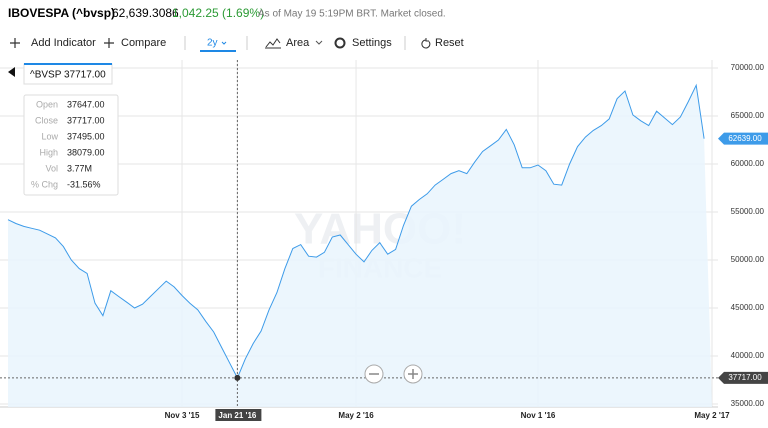 Image resolution: width=768 pixels, height=428 pixels. What do you see at coordinates (748, 163) in the screenshot?
I see `y-tick-label: 60000.00` at bounding box center [748, 163].